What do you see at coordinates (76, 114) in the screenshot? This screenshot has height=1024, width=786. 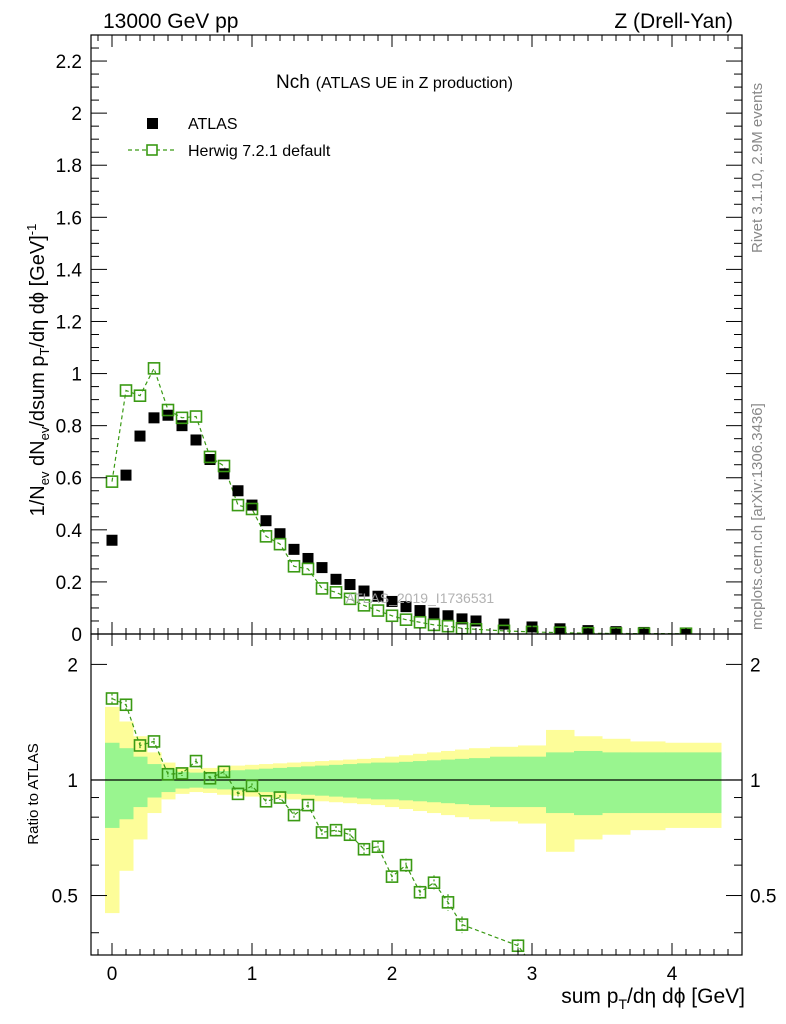 I see `y-tick-label: 2` at bounding box center [76, 114].